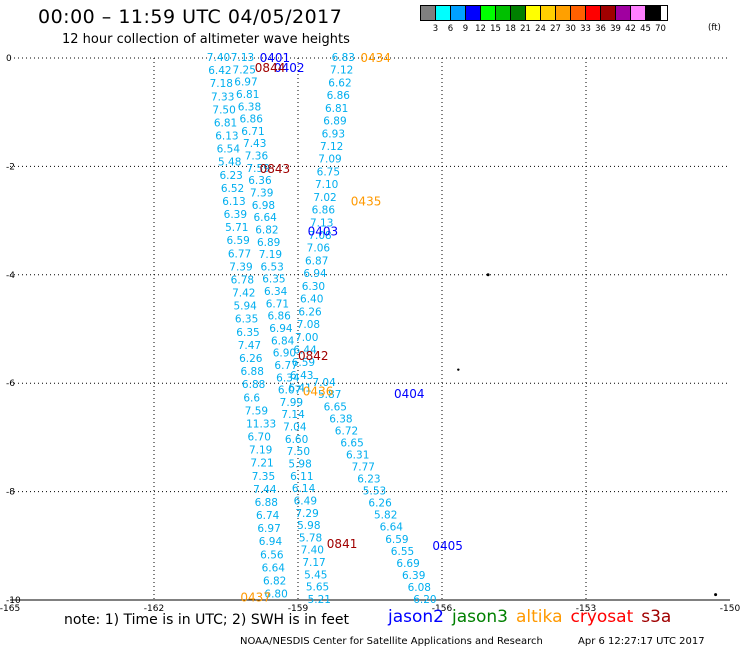 Image resolution: width=740 pixels, height=650 pixels. Describe the element at coordinates (268, 516) in the screenshot. I see `swh-value: 6.74` at that location.